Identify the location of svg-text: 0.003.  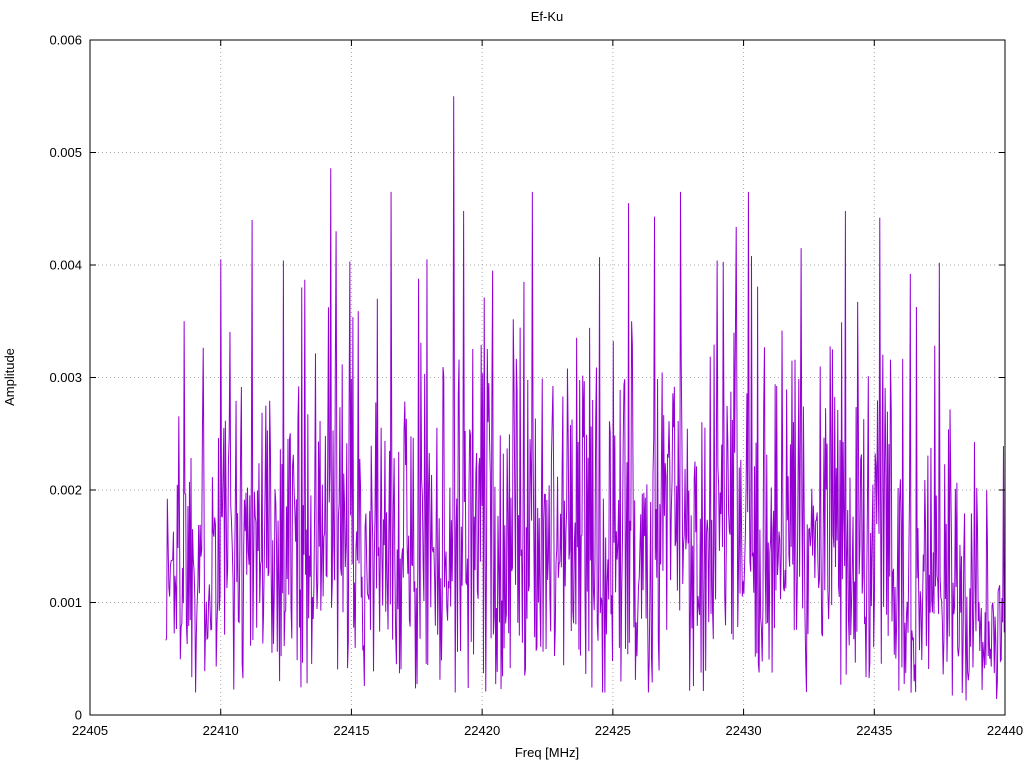
(65, 377).